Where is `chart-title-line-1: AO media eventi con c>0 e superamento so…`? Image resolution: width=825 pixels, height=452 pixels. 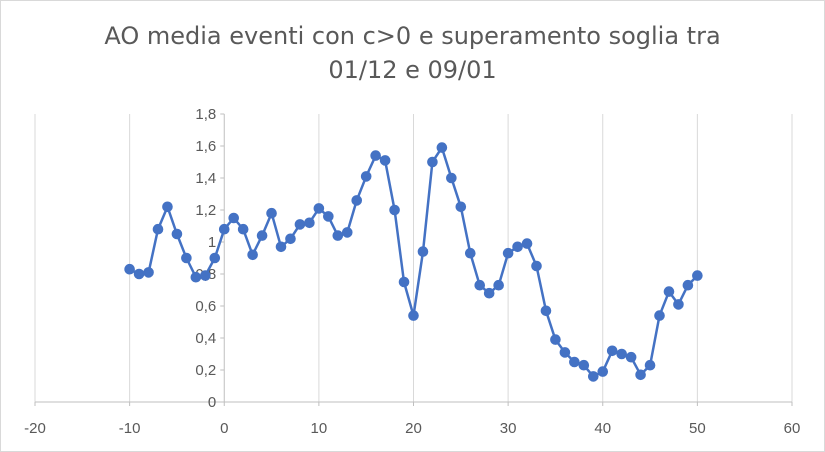 chart-title-line-1: AO media eventi con c>0 e superamento so… is located at coordinates (412, 36).